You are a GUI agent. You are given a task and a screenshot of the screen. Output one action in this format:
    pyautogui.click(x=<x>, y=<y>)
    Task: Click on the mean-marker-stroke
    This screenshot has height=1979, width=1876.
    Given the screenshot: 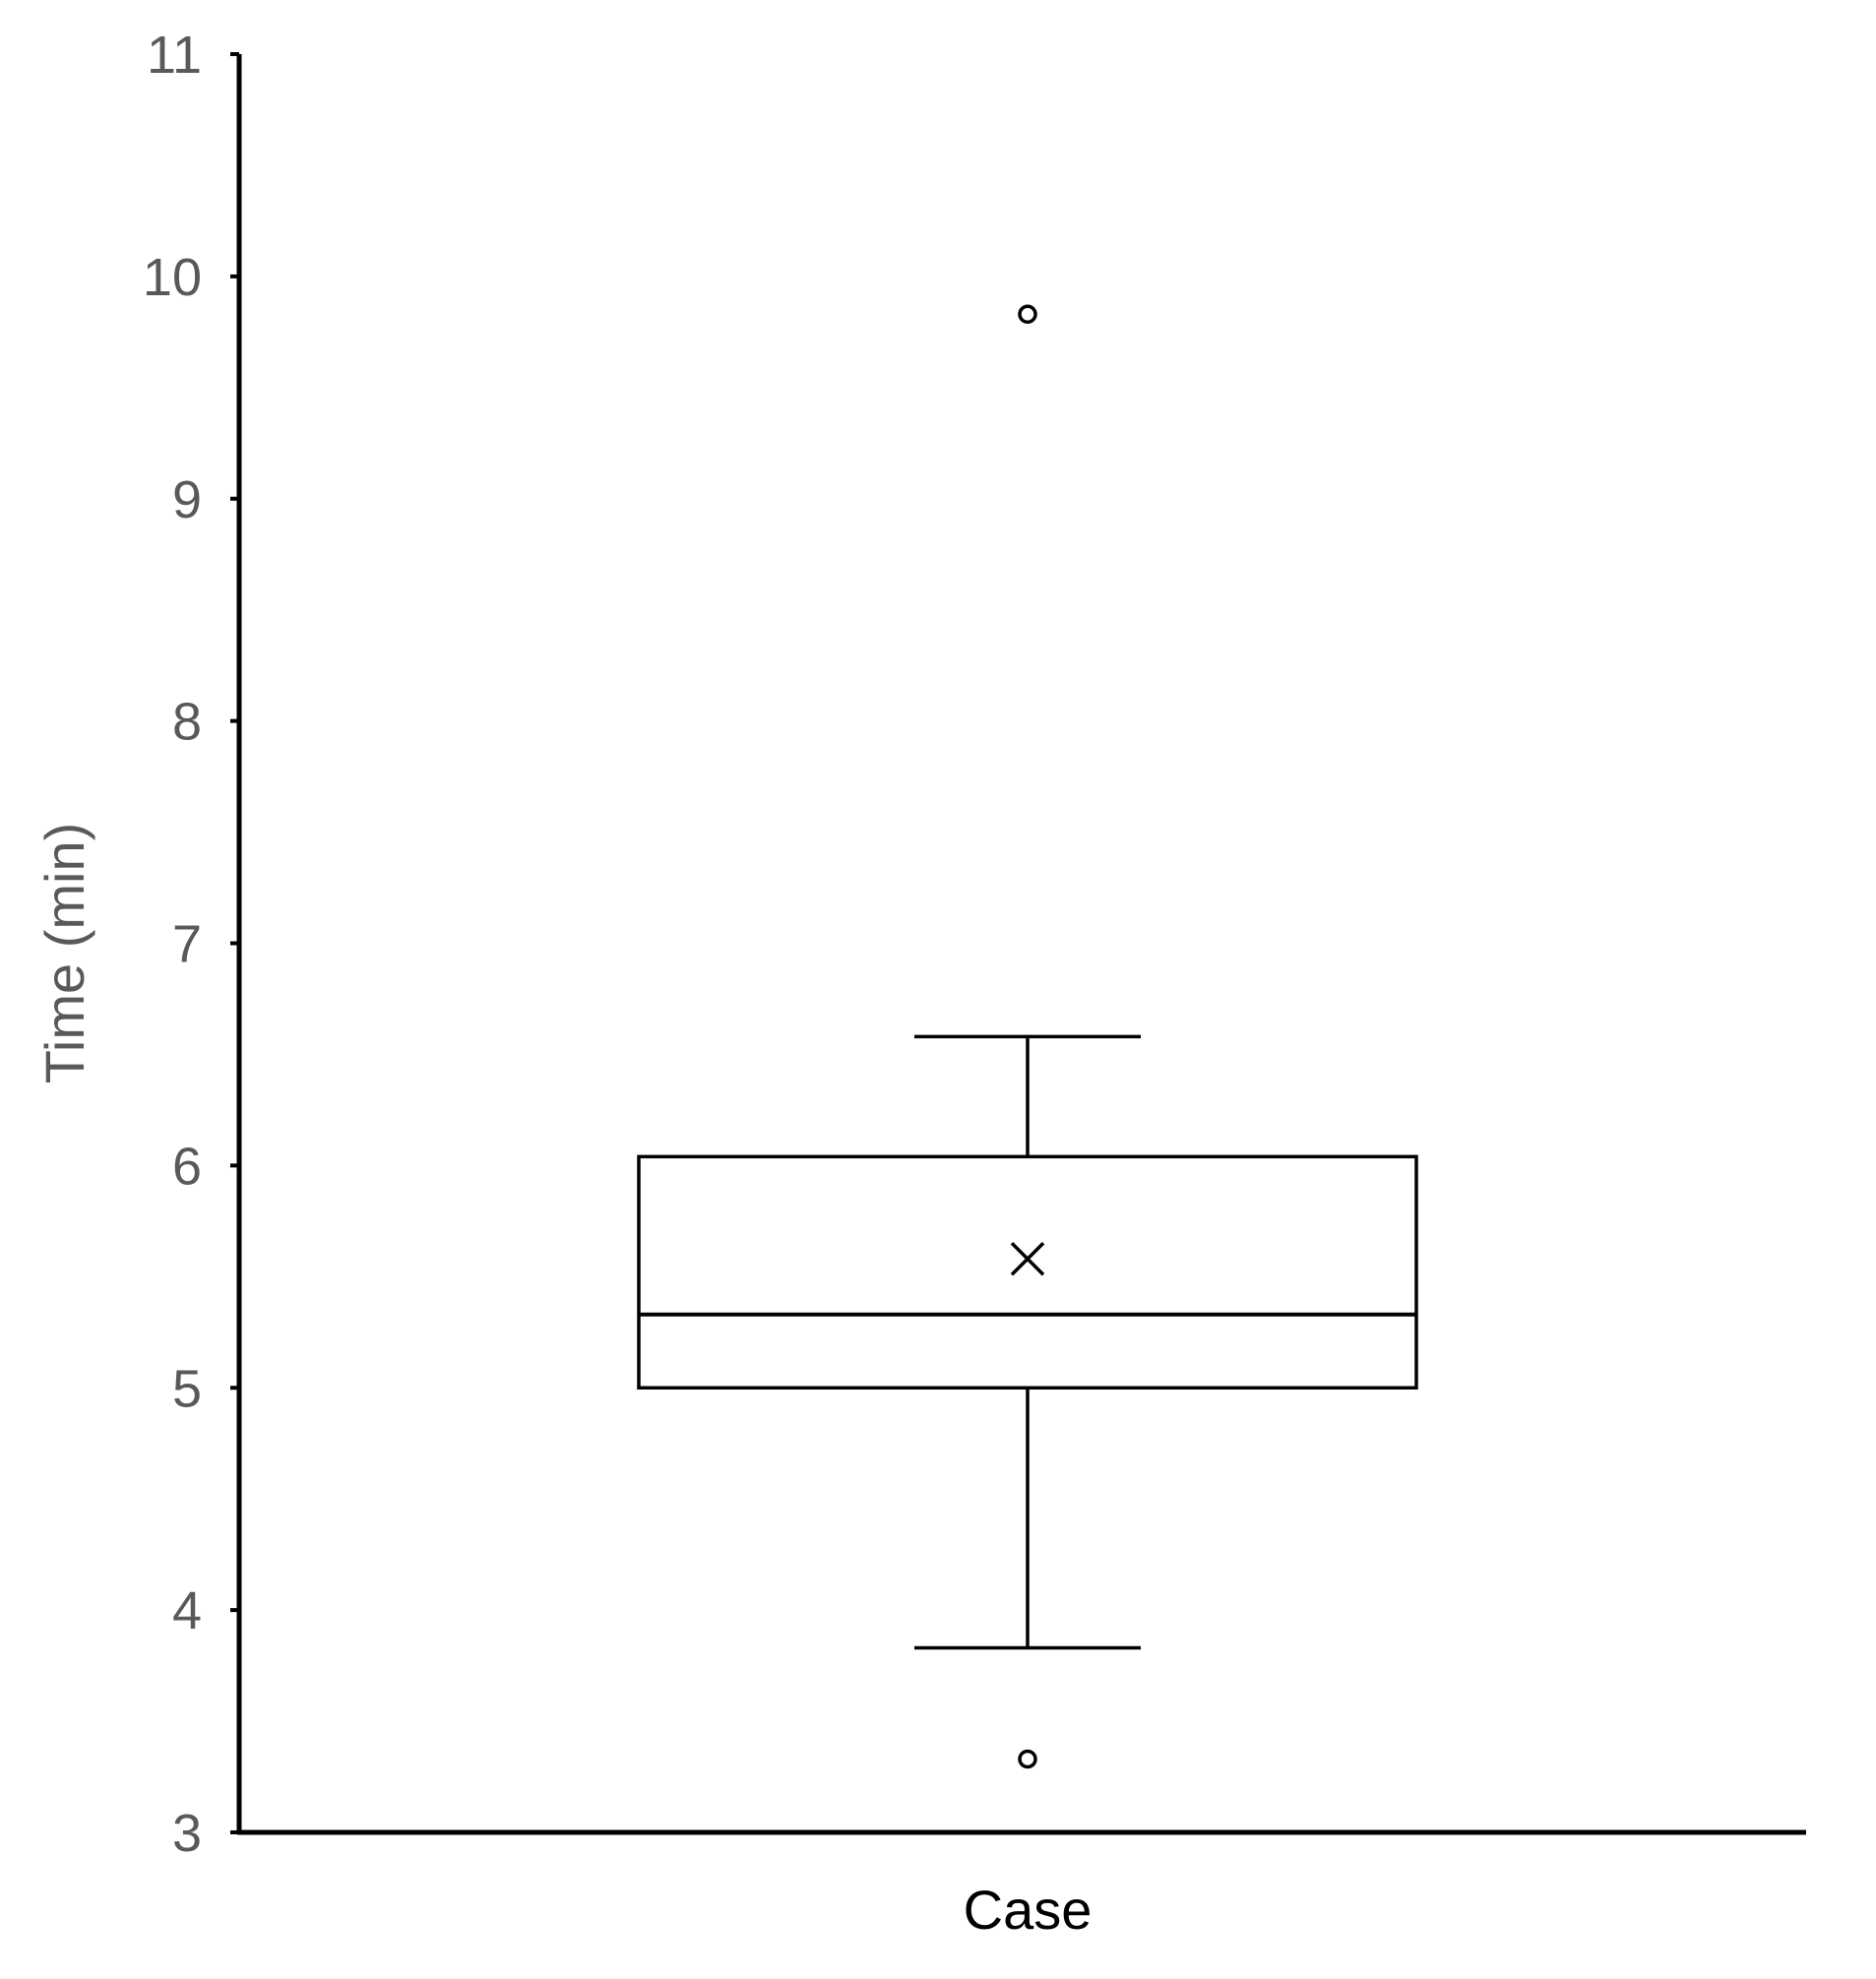 What is the action you would take?
    pyautogui.click(x=1027, y=1259)
    